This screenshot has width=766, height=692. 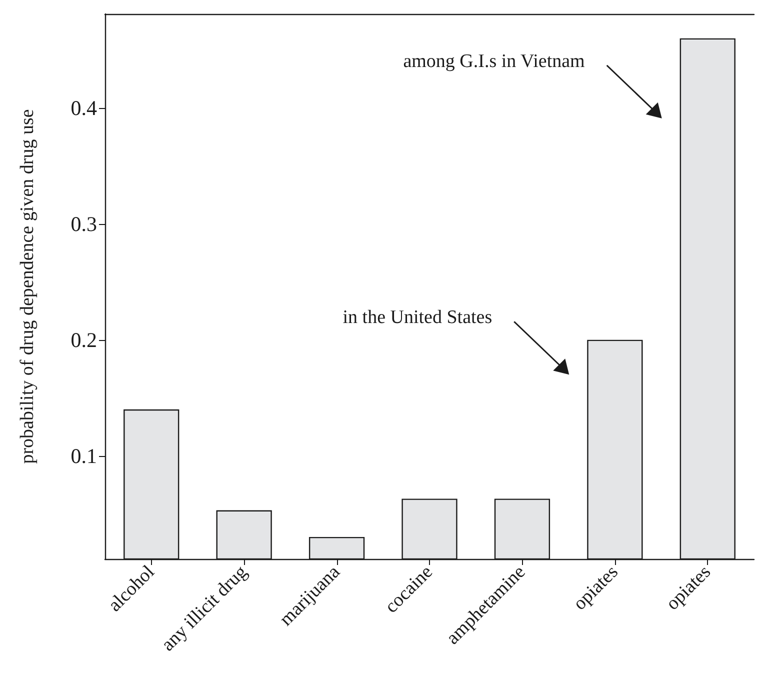 I want to click on y-tick-label: 0.2, so click(x=83, y=340).